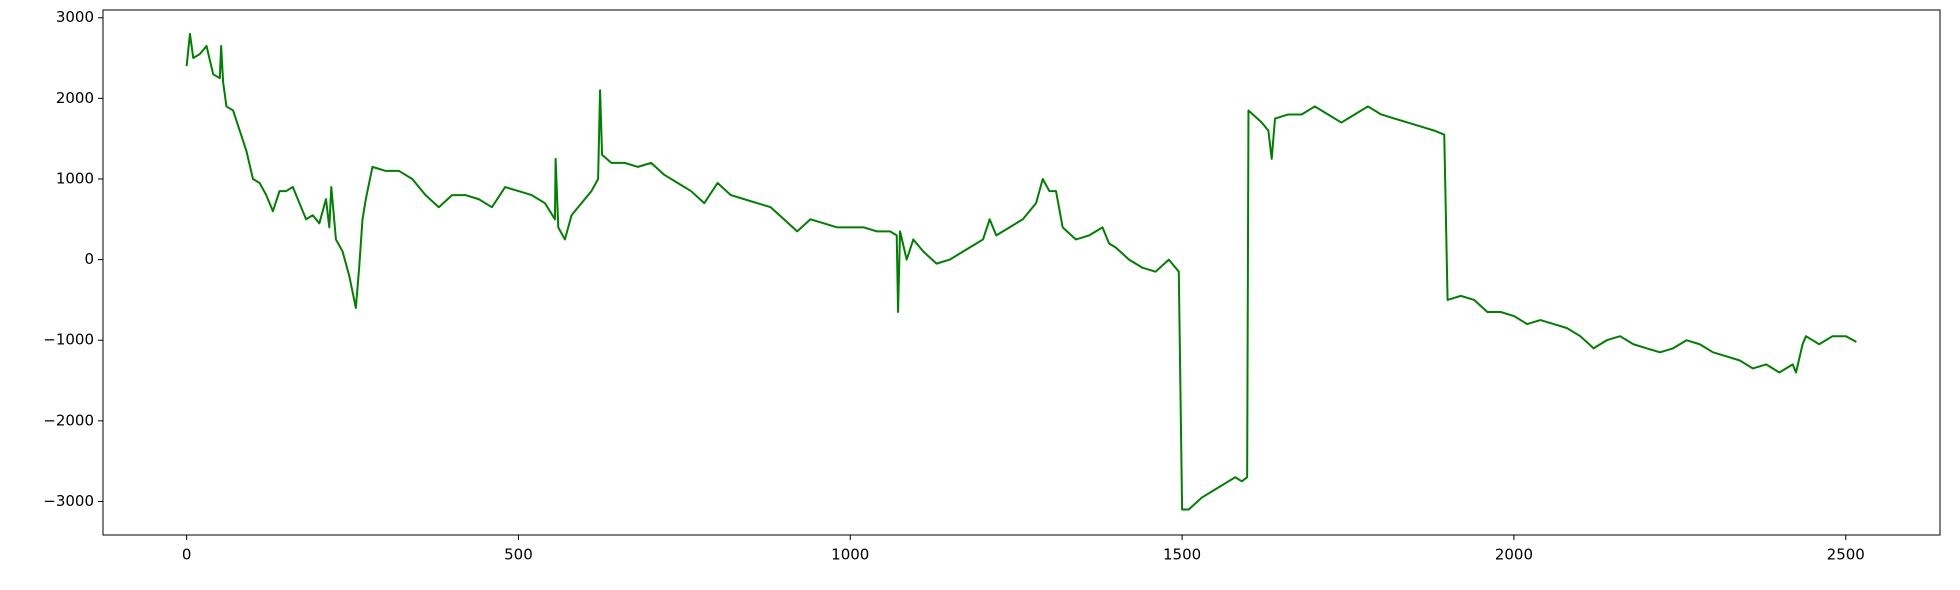  Describe the element at coordinates (1514, 555) in the screenshot. I see `x-tick-label: 2000` at that location.